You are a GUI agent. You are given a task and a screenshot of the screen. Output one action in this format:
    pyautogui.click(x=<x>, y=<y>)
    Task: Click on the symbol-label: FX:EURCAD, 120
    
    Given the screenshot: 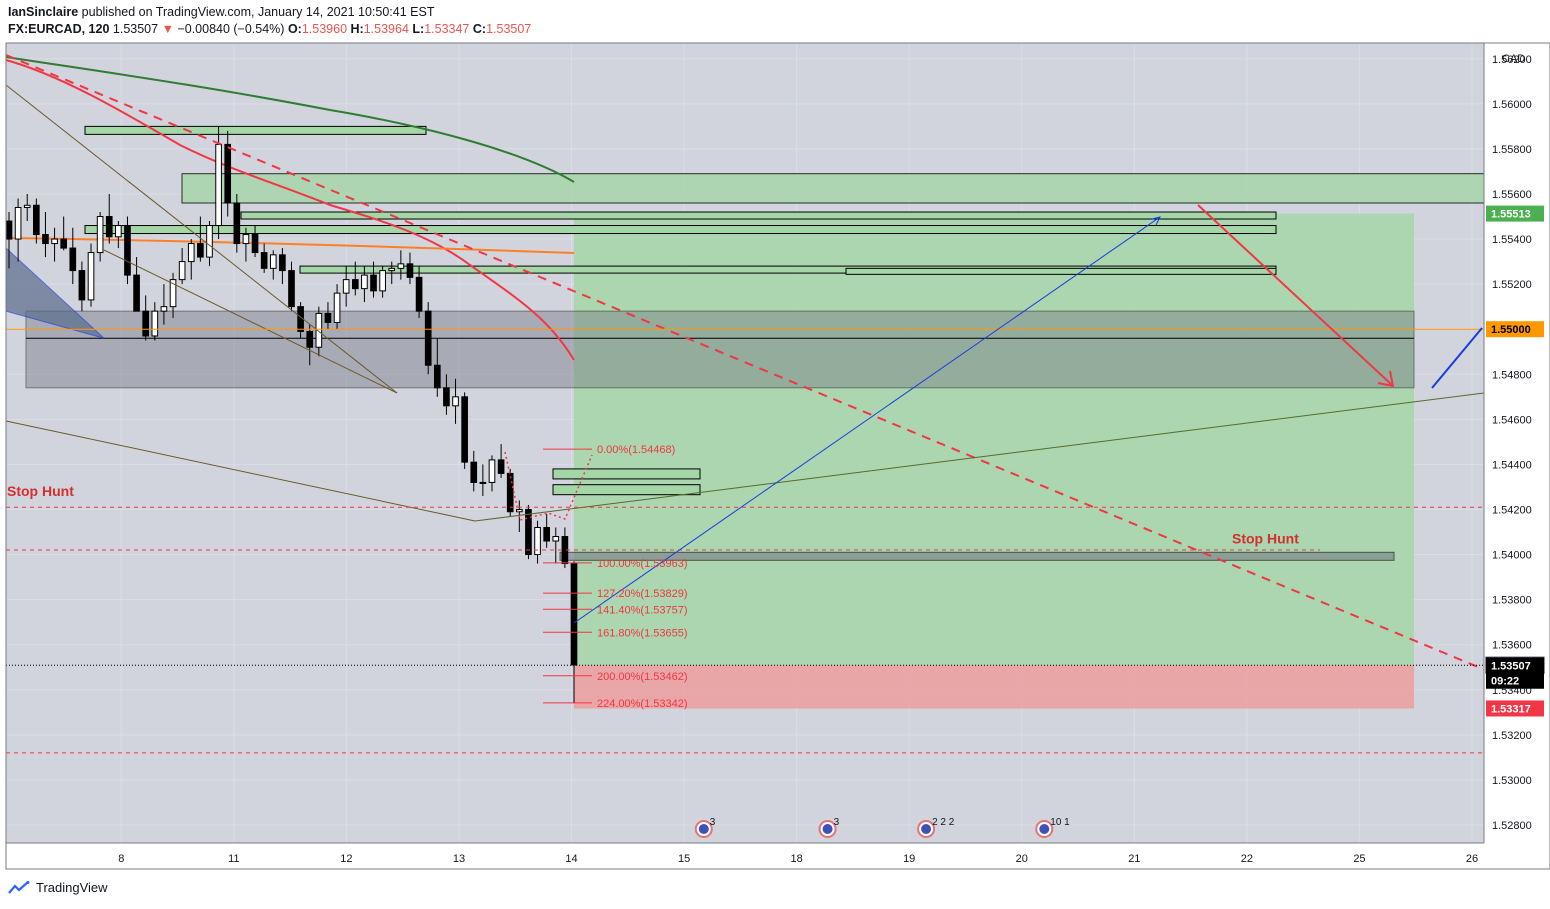 What is the action you would take?
    pyautogui.click(x=59, y=29)
    